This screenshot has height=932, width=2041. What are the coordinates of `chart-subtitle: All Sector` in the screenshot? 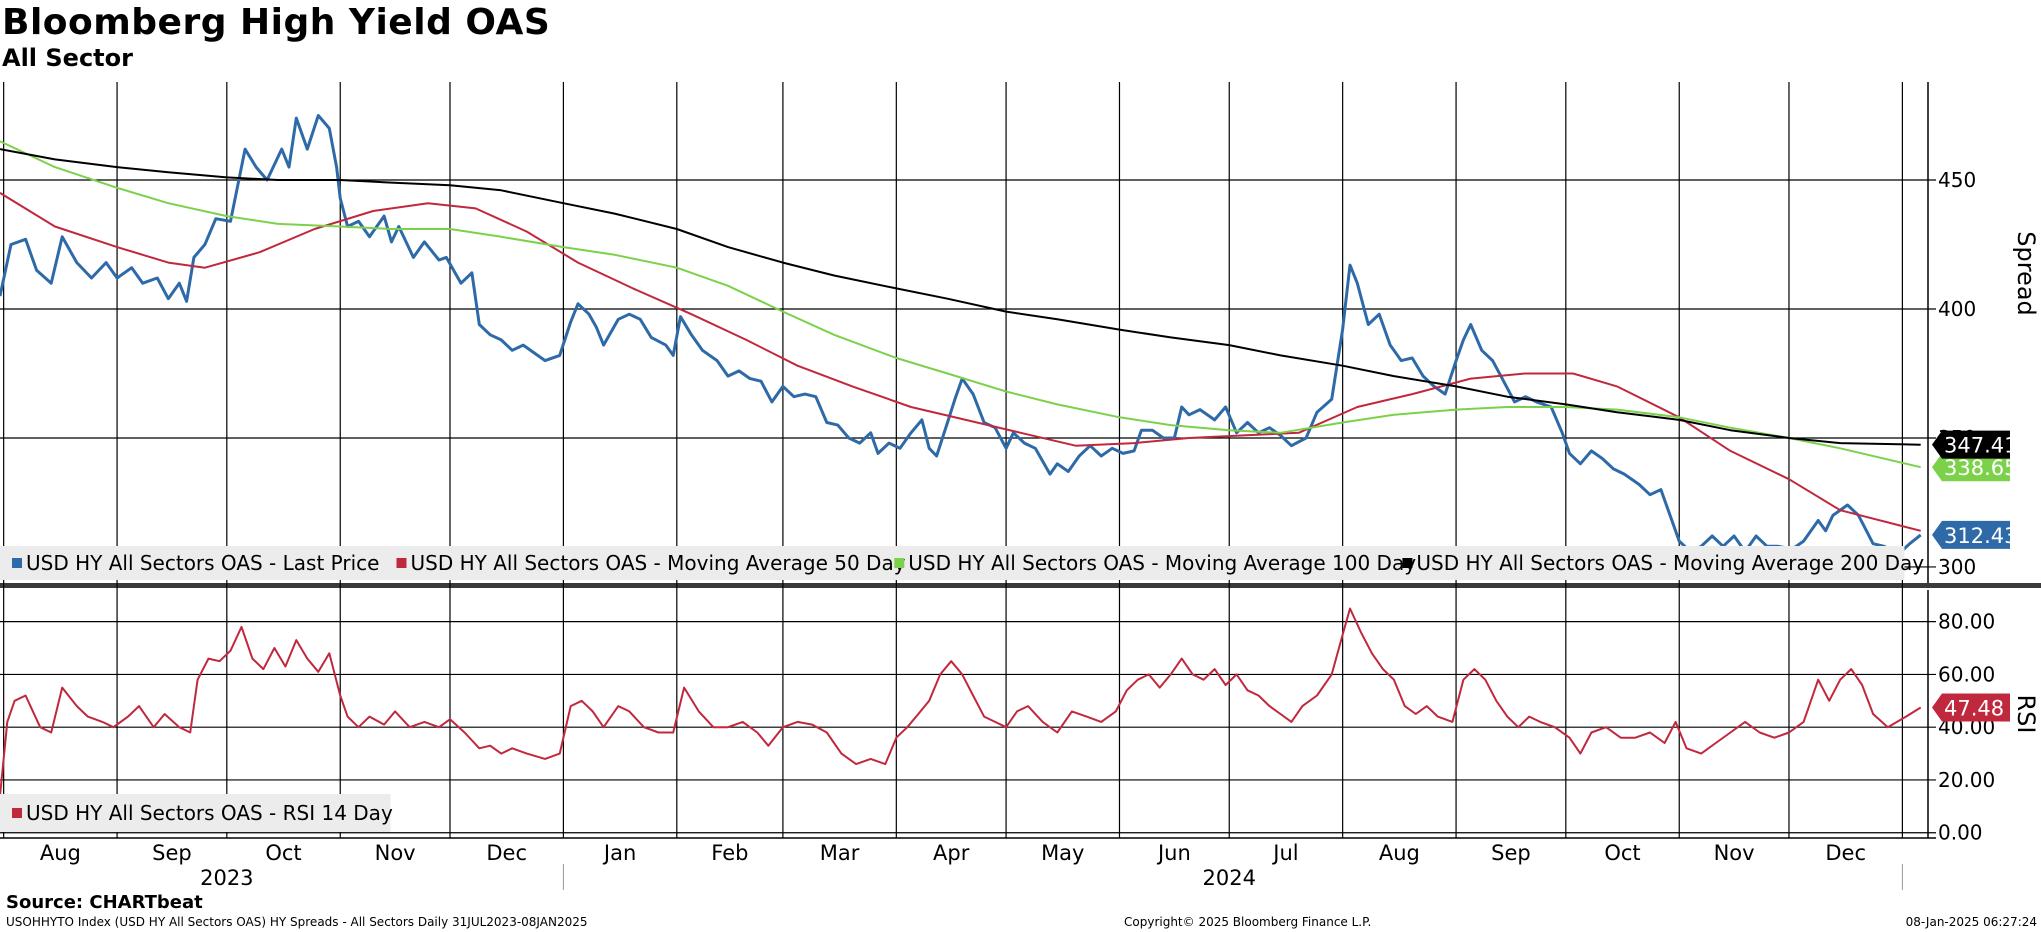 It's located at (67, 58).